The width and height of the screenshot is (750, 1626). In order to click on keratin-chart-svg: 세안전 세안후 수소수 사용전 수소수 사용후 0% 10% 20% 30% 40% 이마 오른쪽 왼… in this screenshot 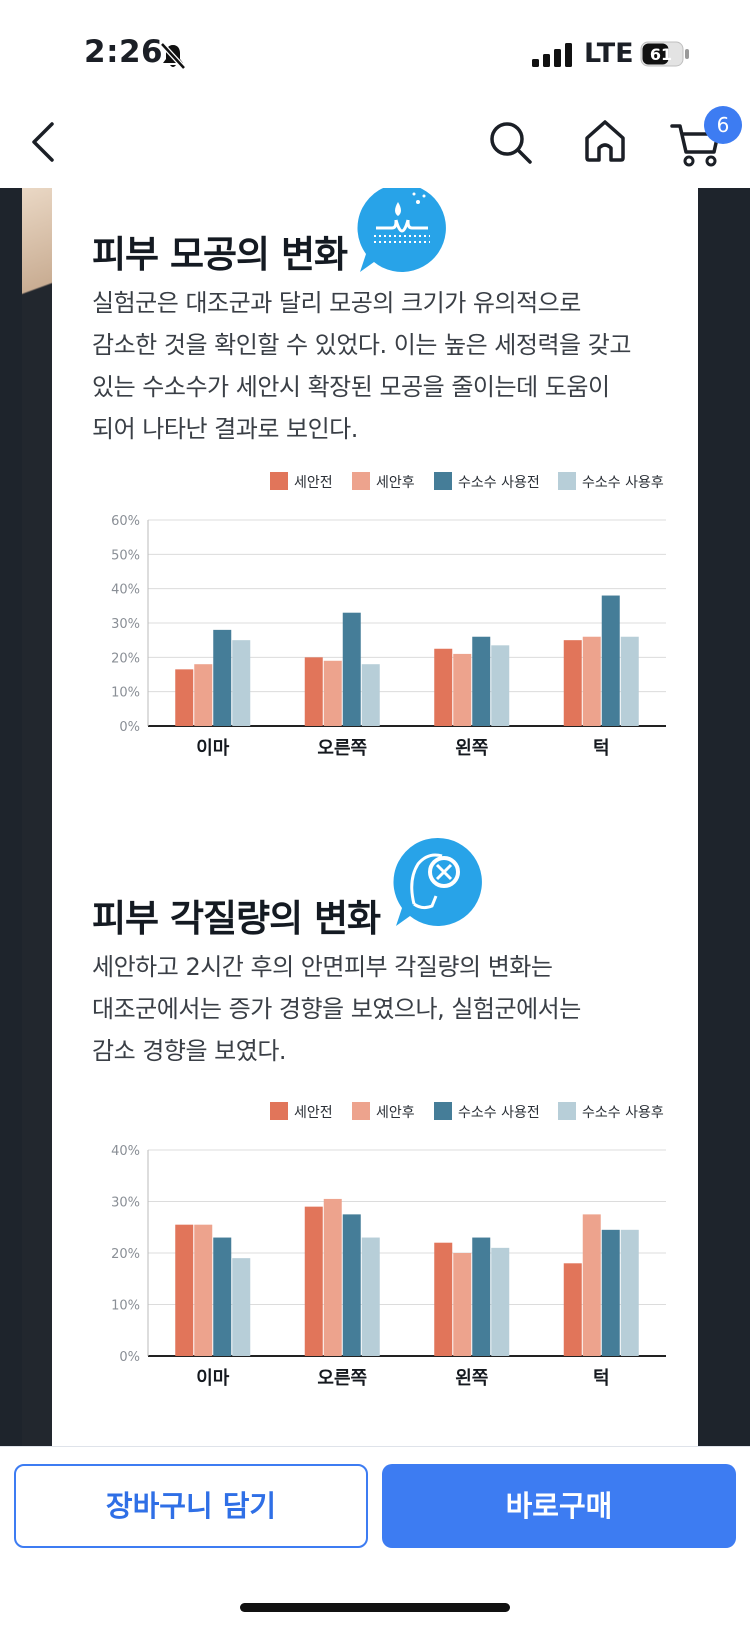, I will do `click(388, 1245)`.